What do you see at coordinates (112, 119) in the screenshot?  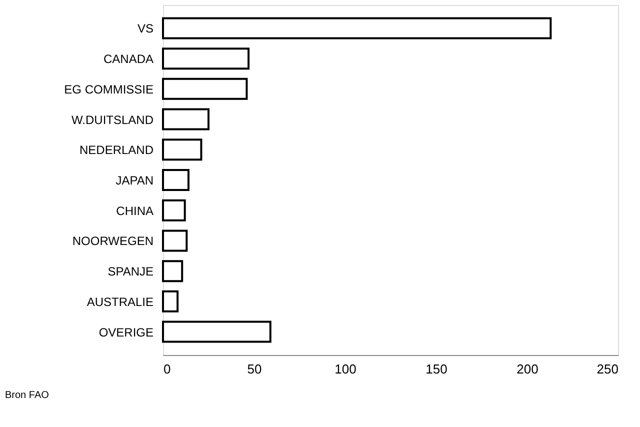 I see `y-tick-label: W.DUITSLAND` at bounding box center [112, 119].